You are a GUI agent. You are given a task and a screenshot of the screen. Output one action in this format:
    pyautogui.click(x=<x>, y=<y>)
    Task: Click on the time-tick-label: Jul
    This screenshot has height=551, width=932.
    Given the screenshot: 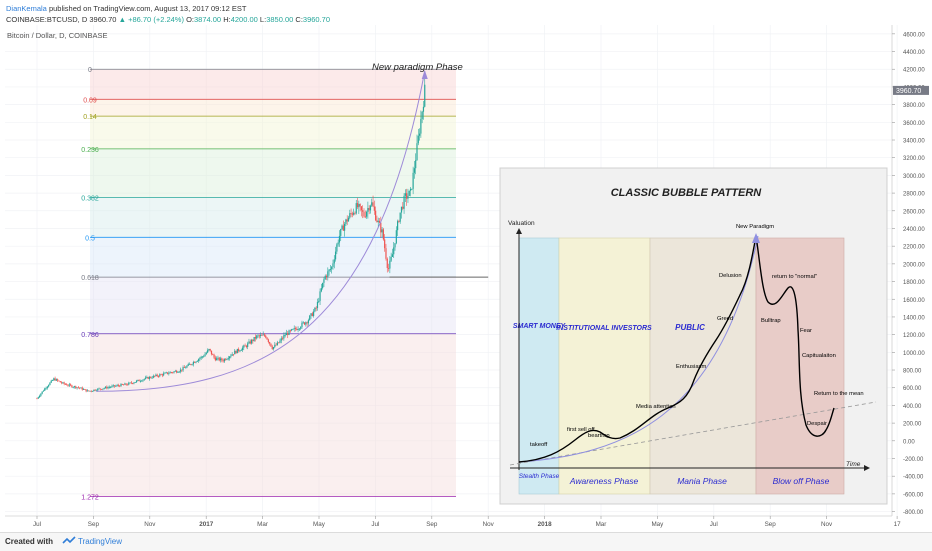 What is the action you would take?
    pyautogui.click(x=714, y=524)
    